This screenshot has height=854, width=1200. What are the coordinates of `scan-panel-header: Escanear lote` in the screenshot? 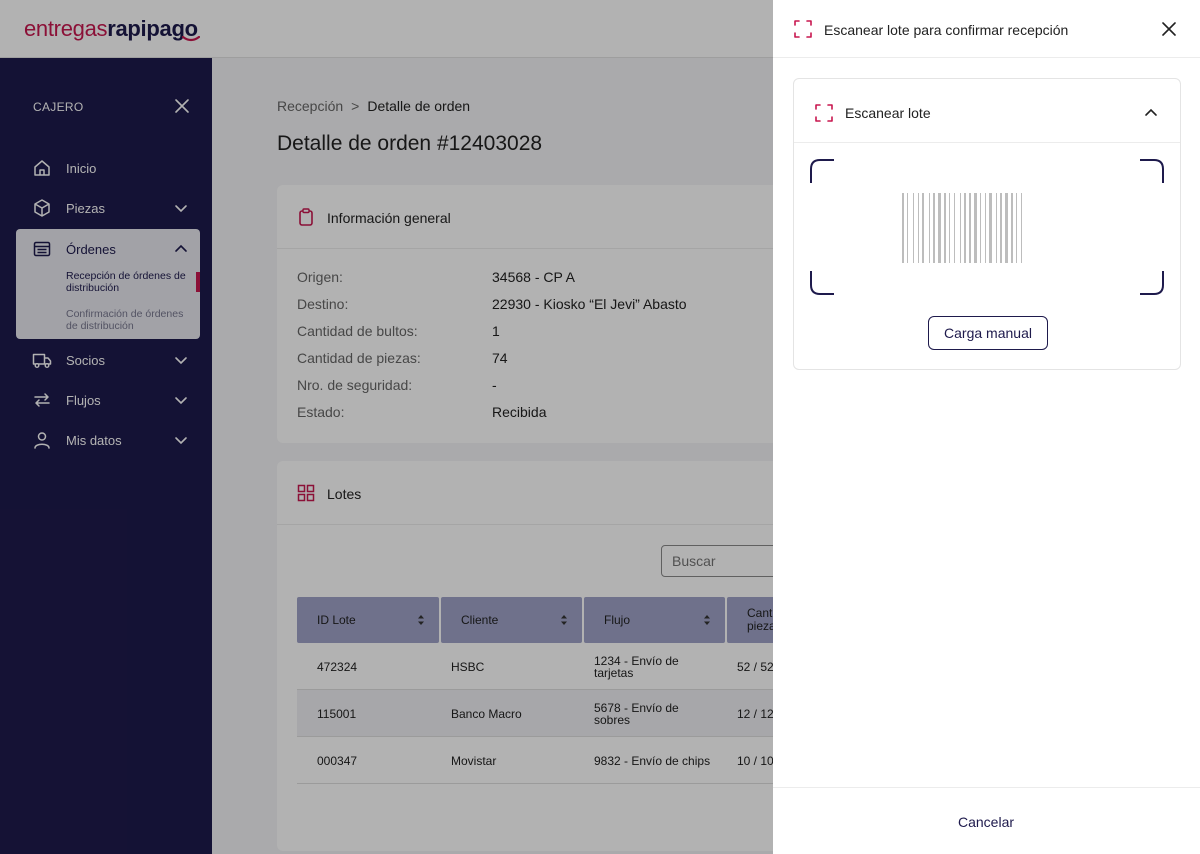 It's located at (987, 111).